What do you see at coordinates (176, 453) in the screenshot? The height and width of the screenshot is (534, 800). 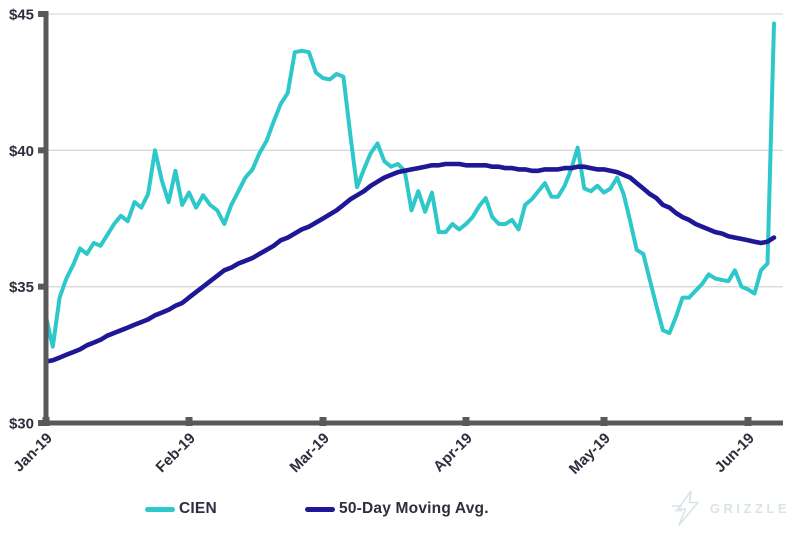 I see `x-axis-label: Feb-19` at bounding box center [176, 453].